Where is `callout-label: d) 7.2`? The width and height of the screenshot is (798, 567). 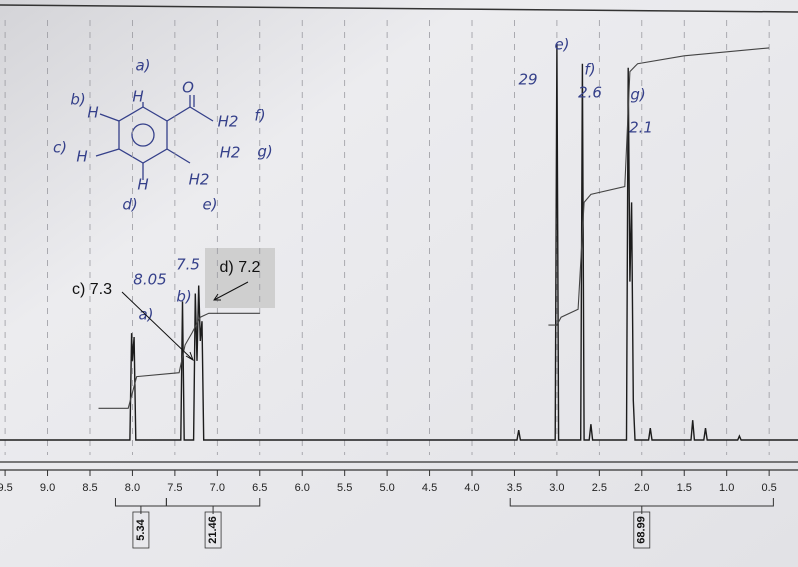
callout-label: d) 7.2 is located at coordinates (240, 267).